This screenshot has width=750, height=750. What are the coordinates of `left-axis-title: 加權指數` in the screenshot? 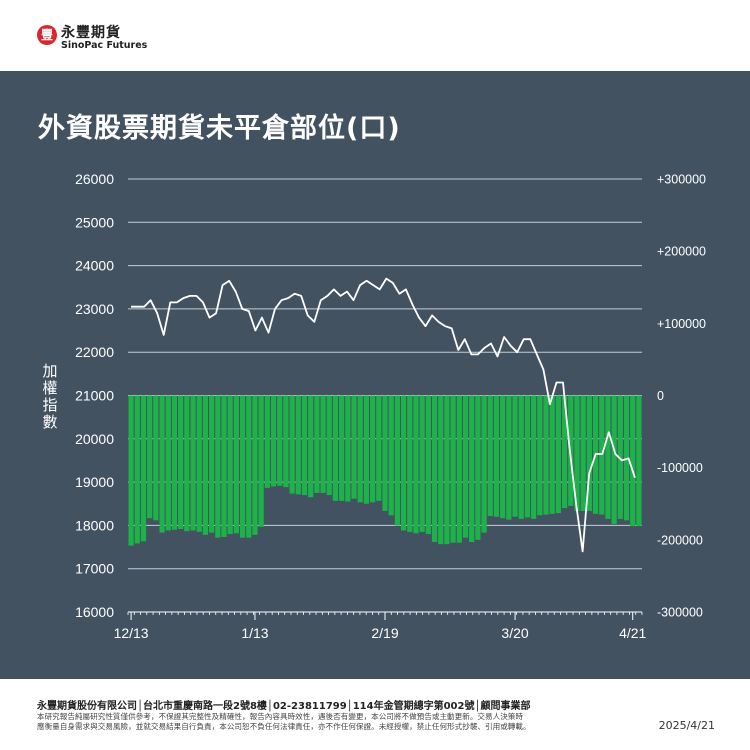 It's located at (49, 396).